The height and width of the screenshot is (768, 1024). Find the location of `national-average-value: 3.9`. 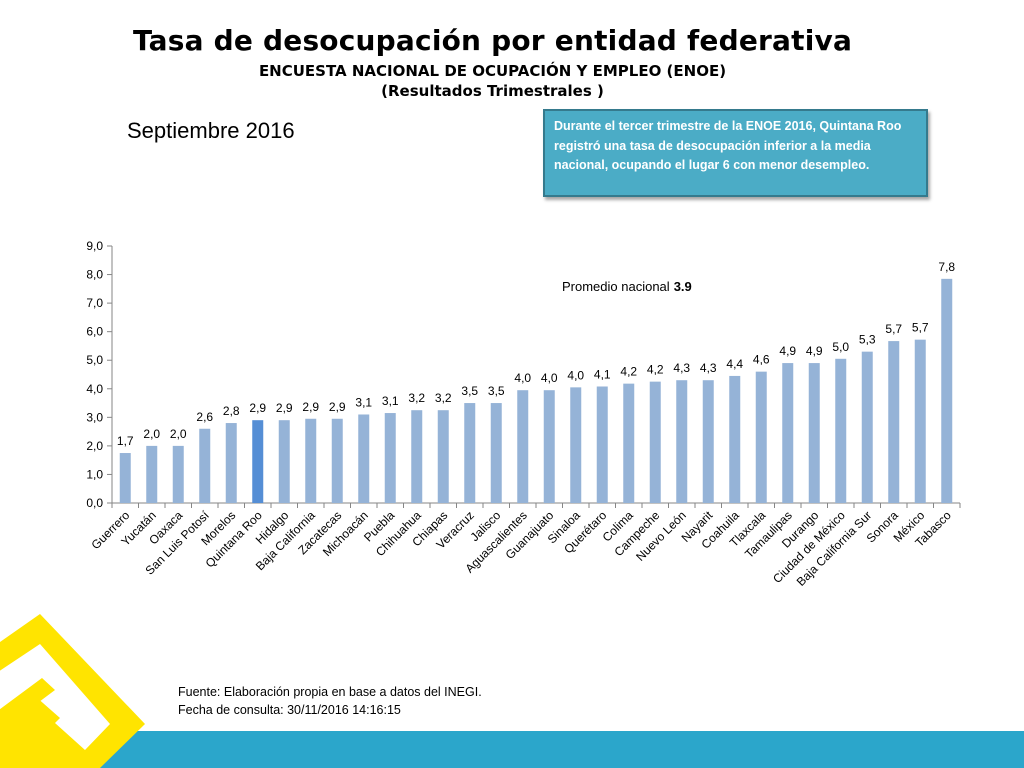

national-average-value: 3.9 is located at coordinates (683, 286).